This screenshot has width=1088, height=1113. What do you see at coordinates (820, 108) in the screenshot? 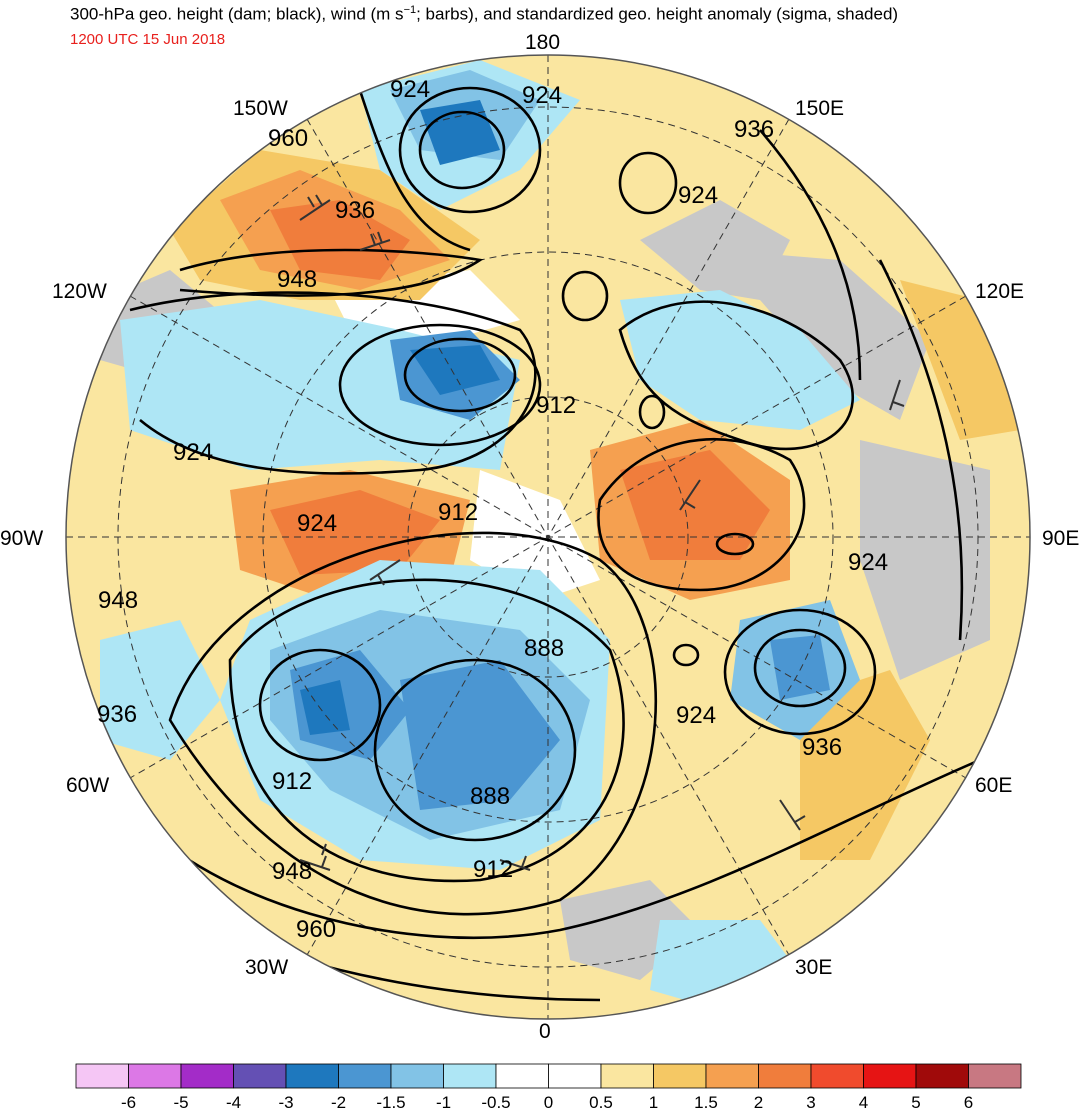
I see `lon-label-150e: 150E` at bounding box center [820, 108].